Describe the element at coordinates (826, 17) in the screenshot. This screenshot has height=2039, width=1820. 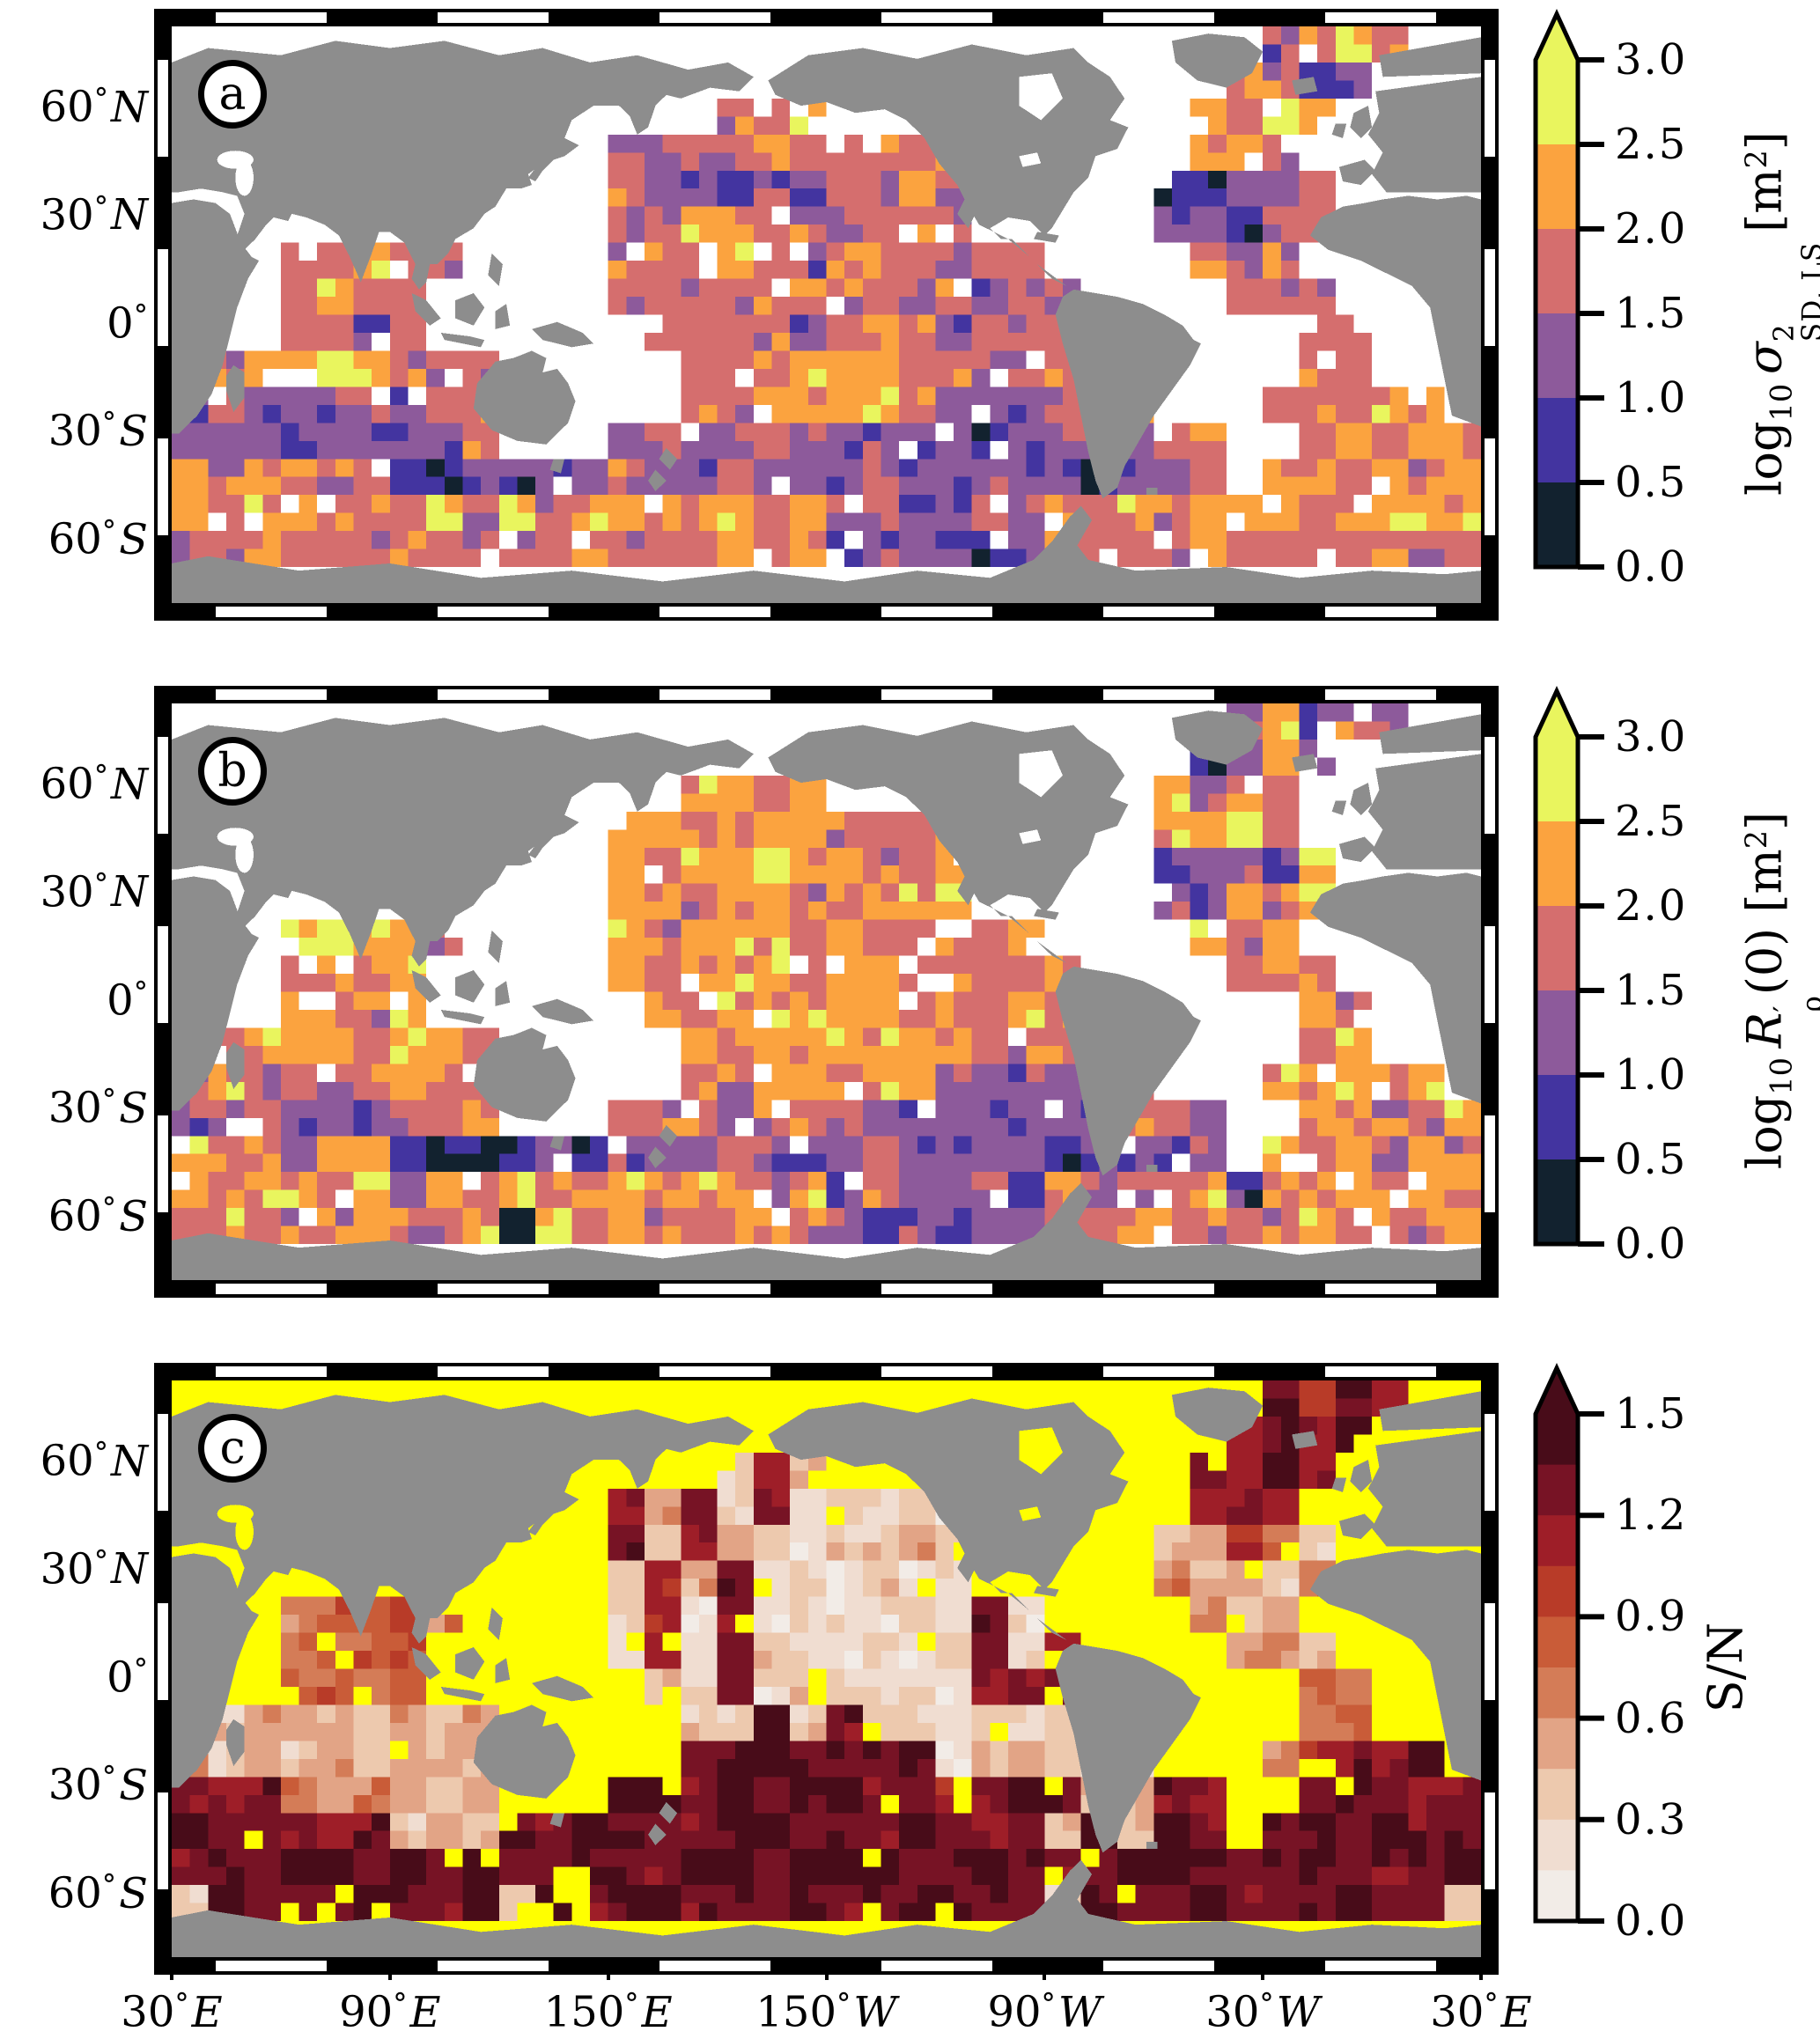
I see `frame-dash-top` at that location.